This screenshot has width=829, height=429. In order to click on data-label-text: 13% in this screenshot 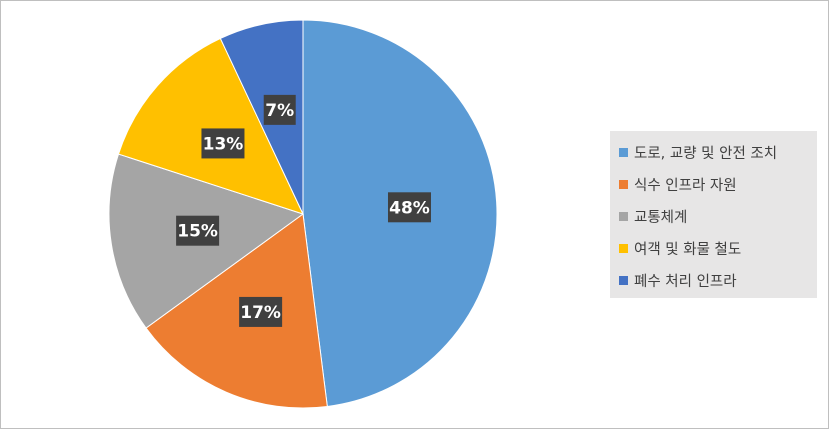, I will do `click(223, 144)`.